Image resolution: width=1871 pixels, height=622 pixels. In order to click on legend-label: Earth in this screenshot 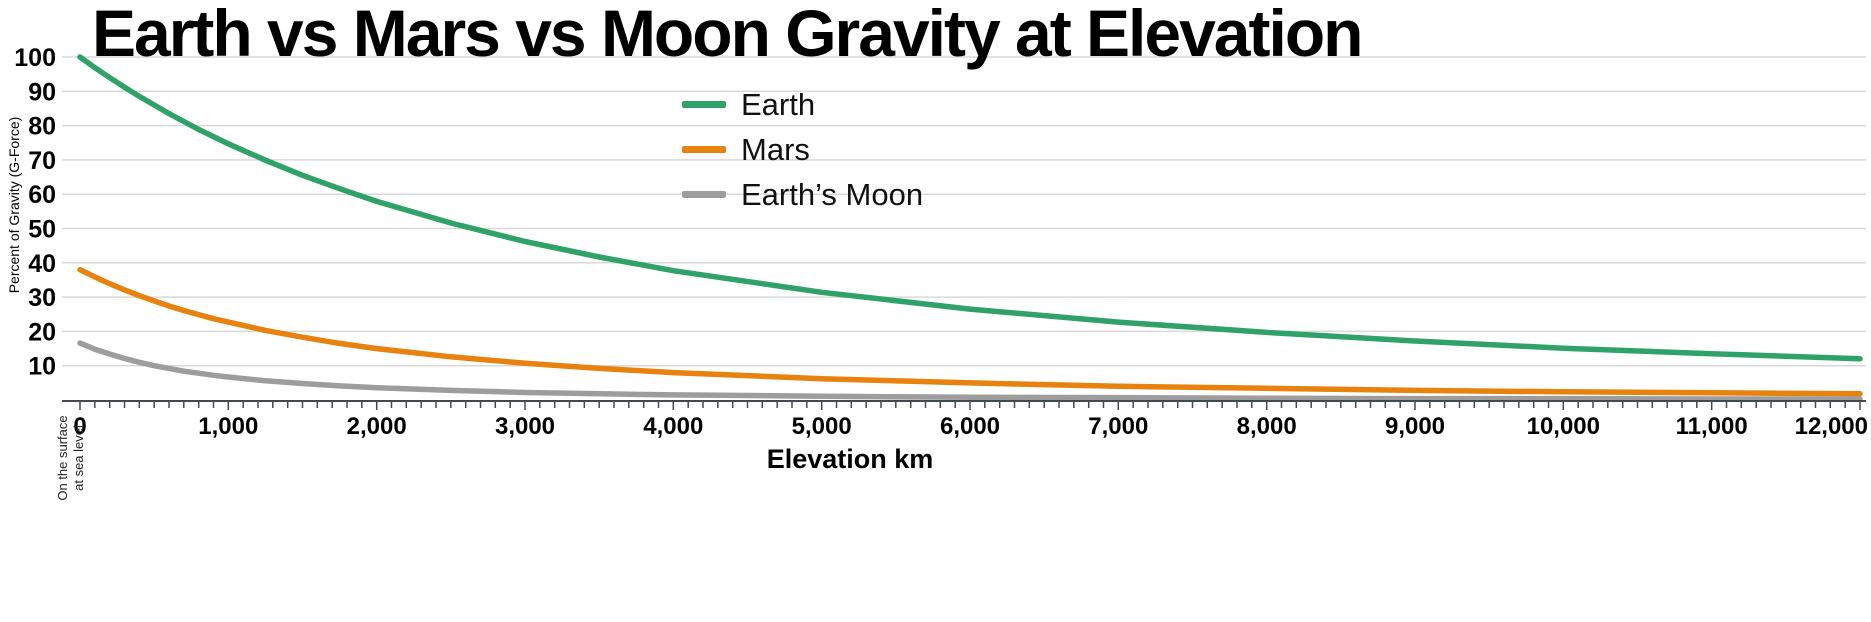, I will do `click(778, 104)`.